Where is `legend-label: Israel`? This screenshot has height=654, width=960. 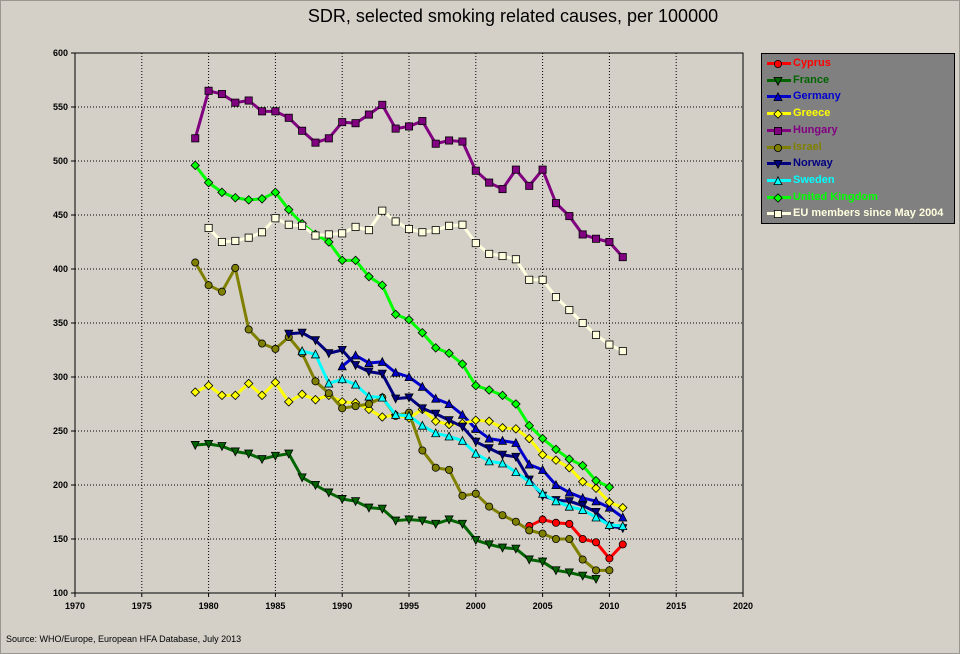 legend-label: Israel is located at coordinates (807, 146).